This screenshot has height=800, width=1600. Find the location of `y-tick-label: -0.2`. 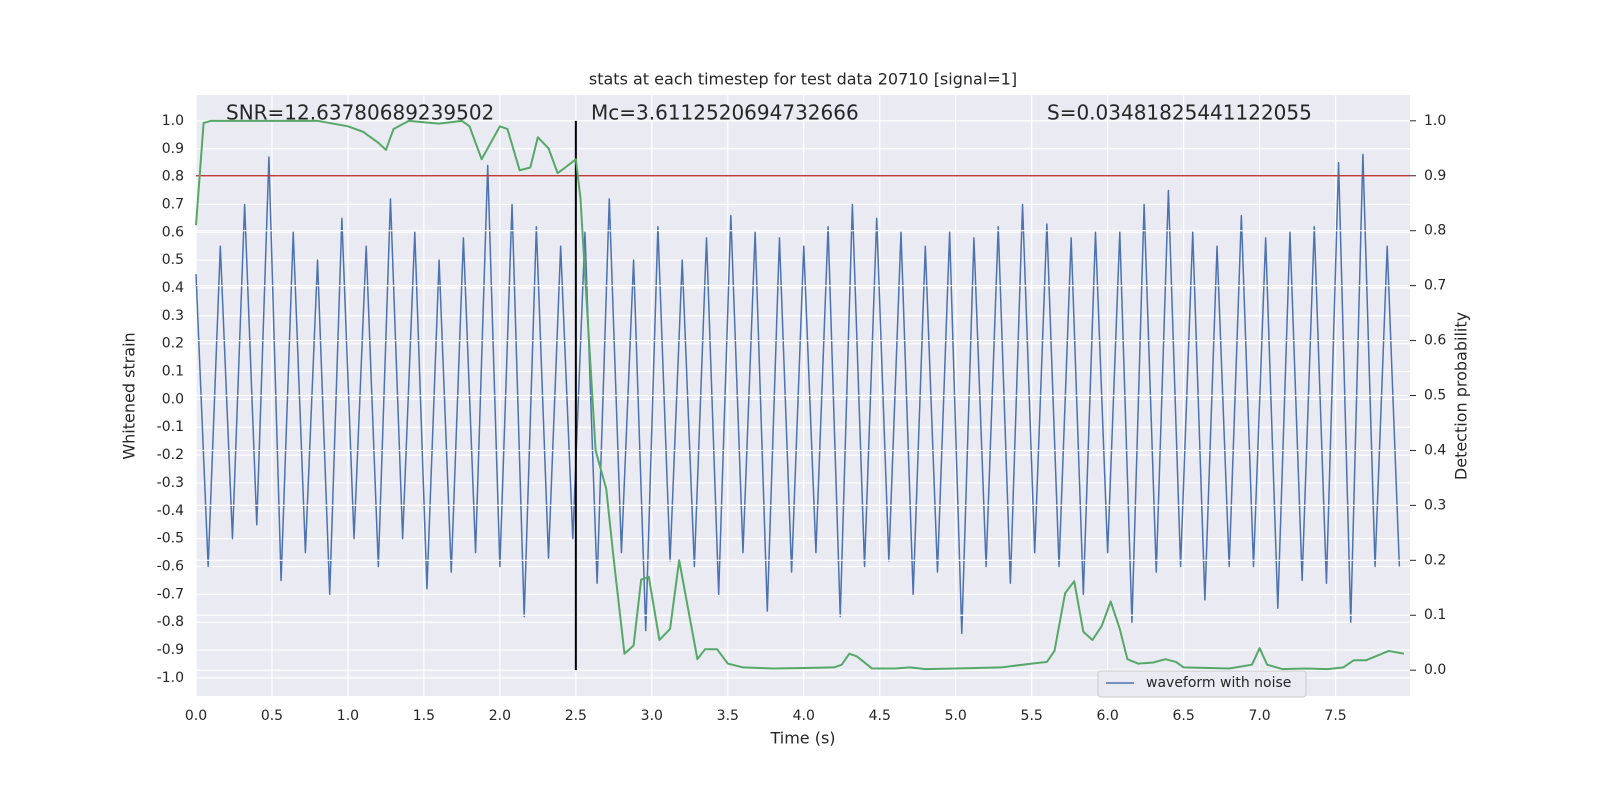

y-tick-label: -0.2 is located at coordinates (170, 455).